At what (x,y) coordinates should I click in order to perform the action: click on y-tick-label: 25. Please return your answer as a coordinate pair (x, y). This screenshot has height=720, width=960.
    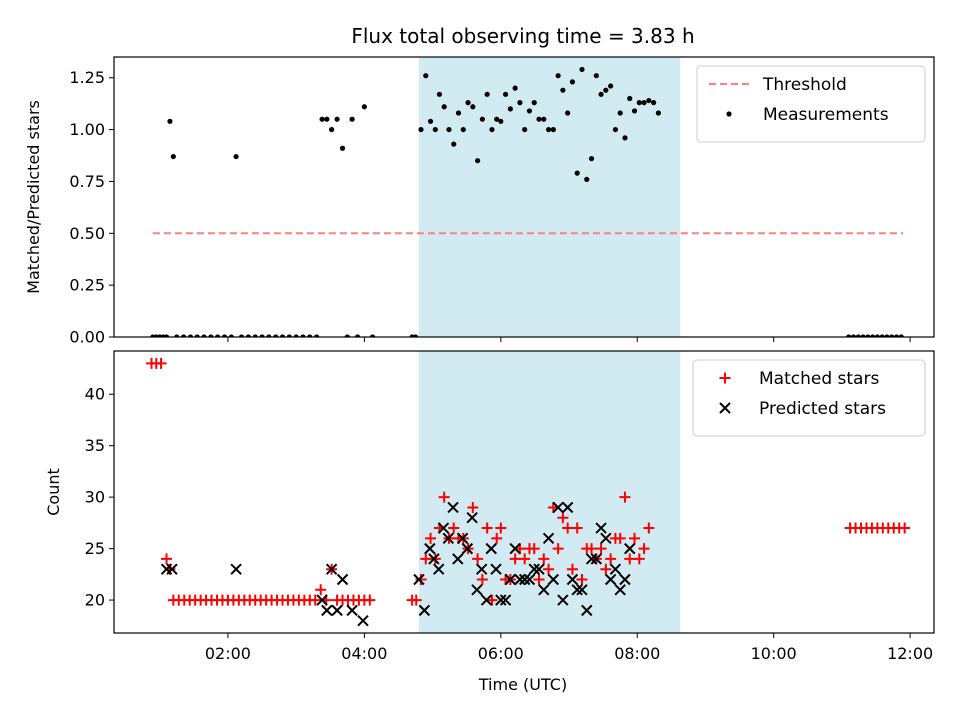
    Looking at the image, I should click on (95, 548).